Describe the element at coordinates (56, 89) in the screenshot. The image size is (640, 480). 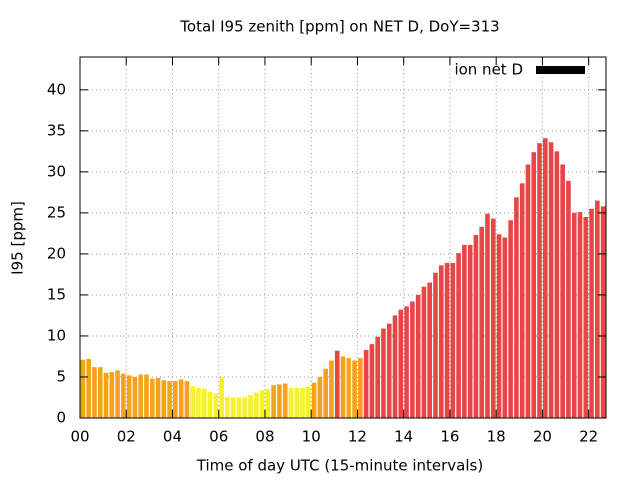
I see `y-tick-label: 40` at that location.